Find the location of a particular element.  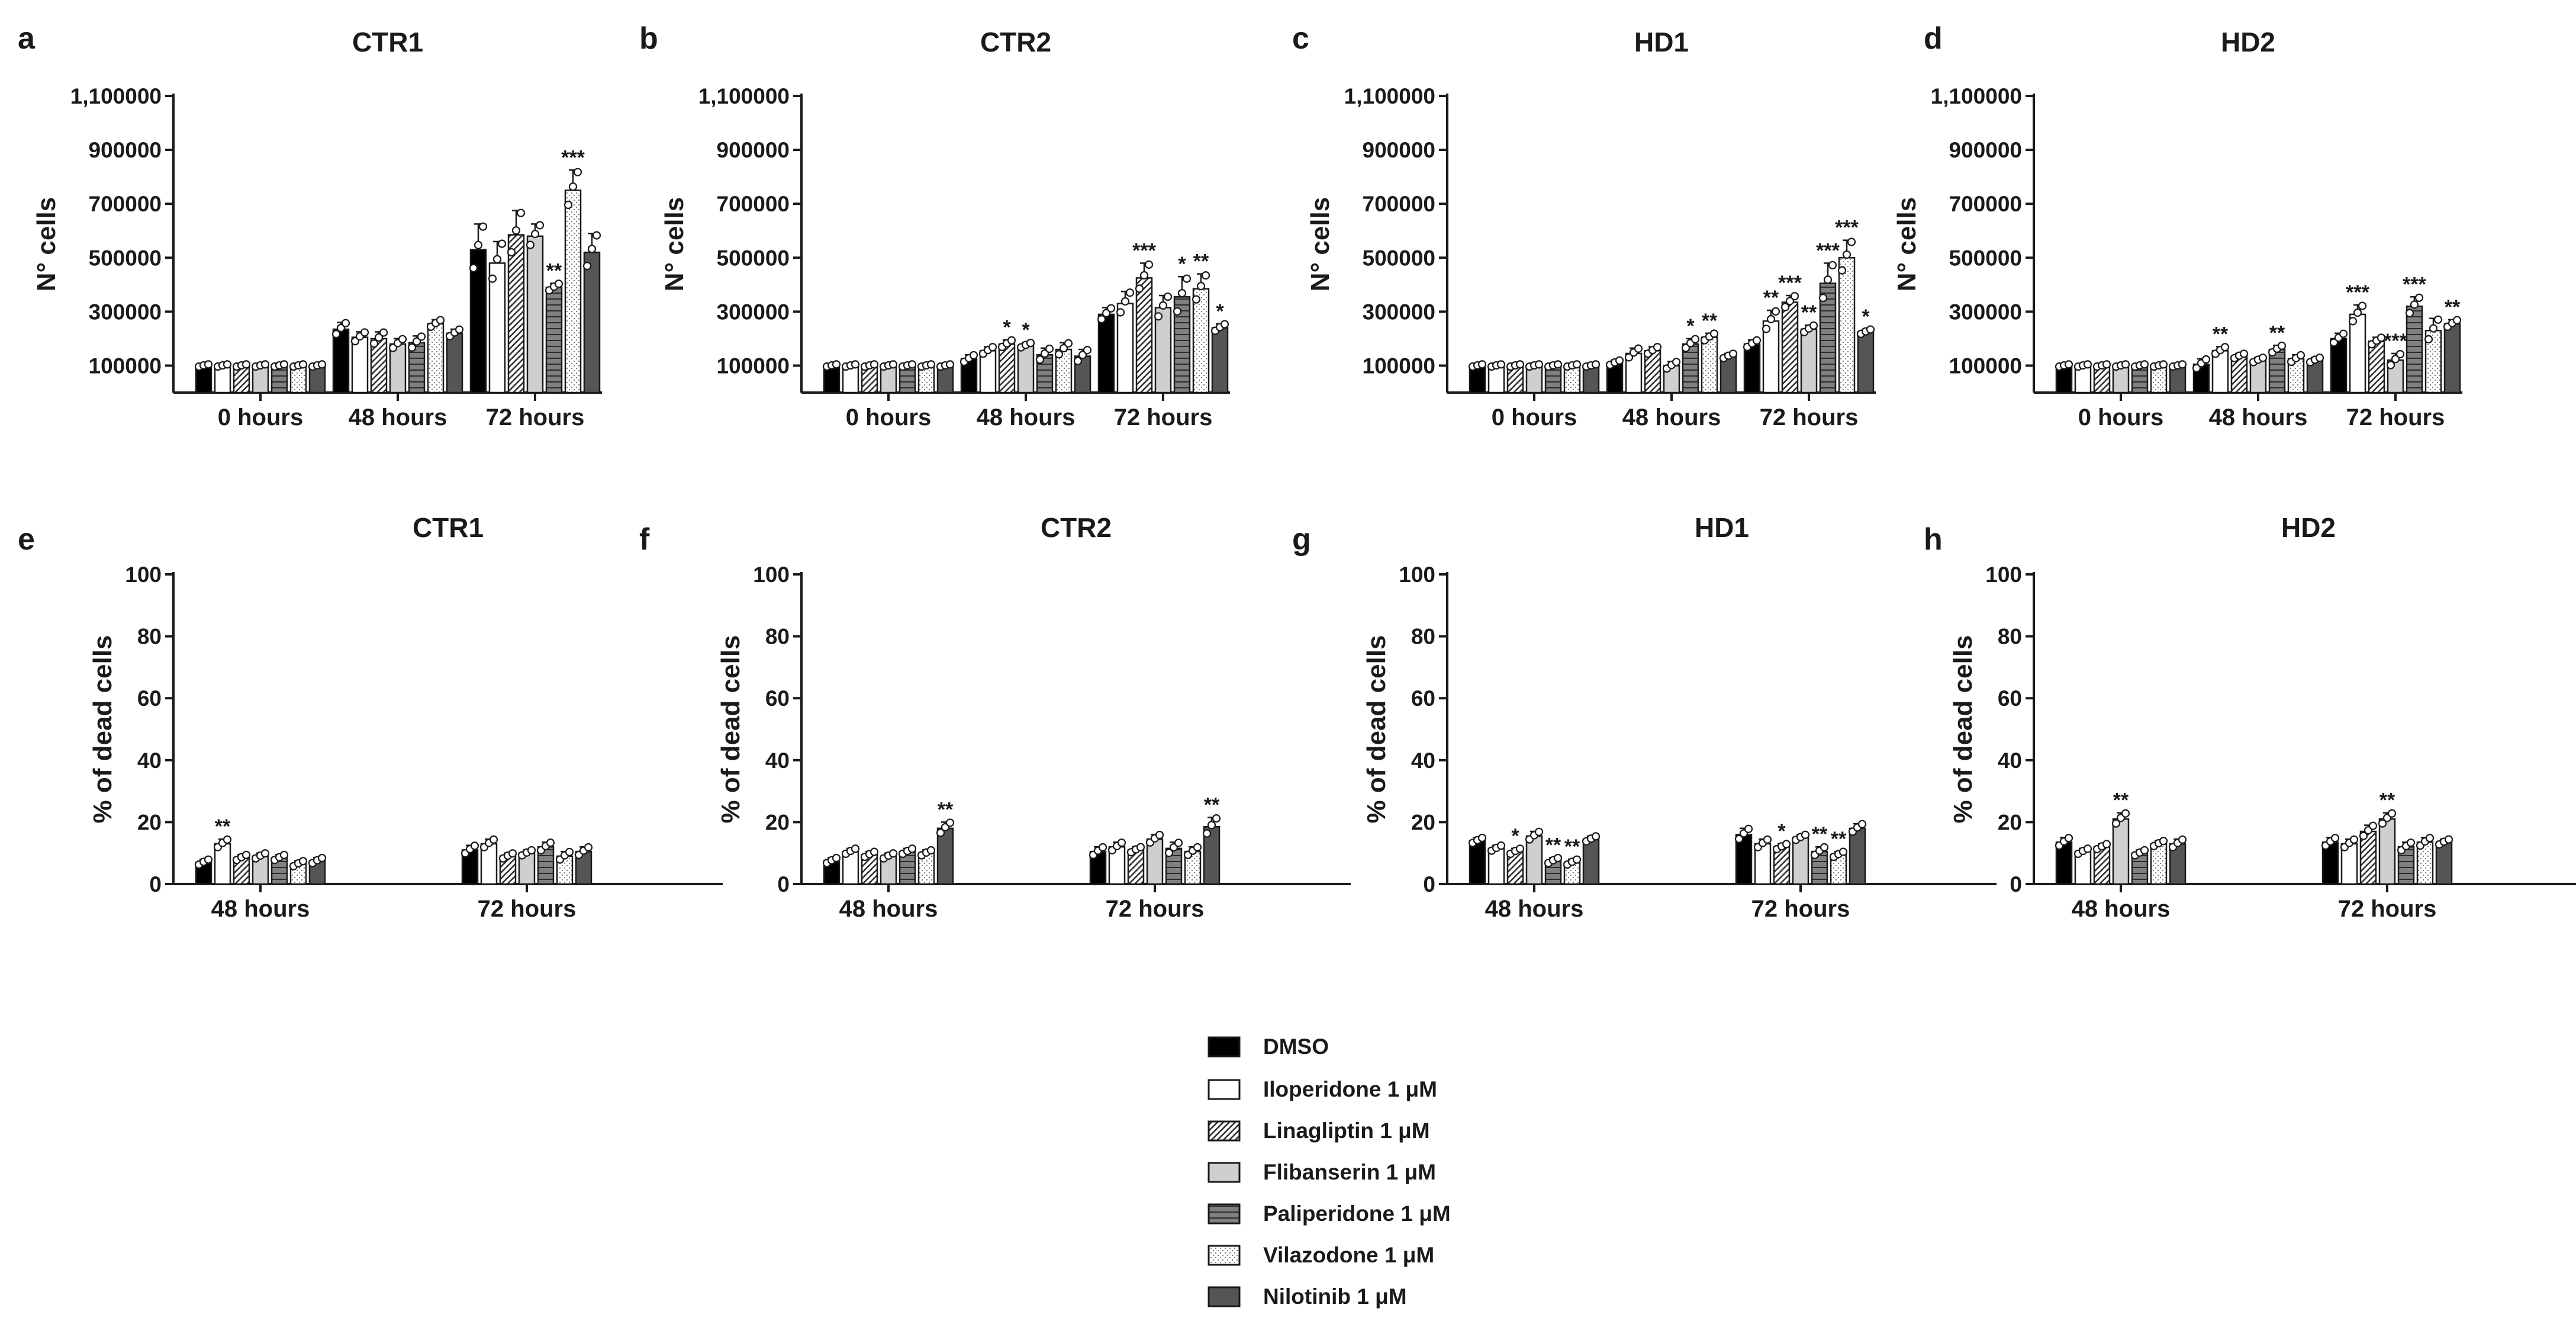

y-tick-label: 60 is located at coordinates (1423, 698).